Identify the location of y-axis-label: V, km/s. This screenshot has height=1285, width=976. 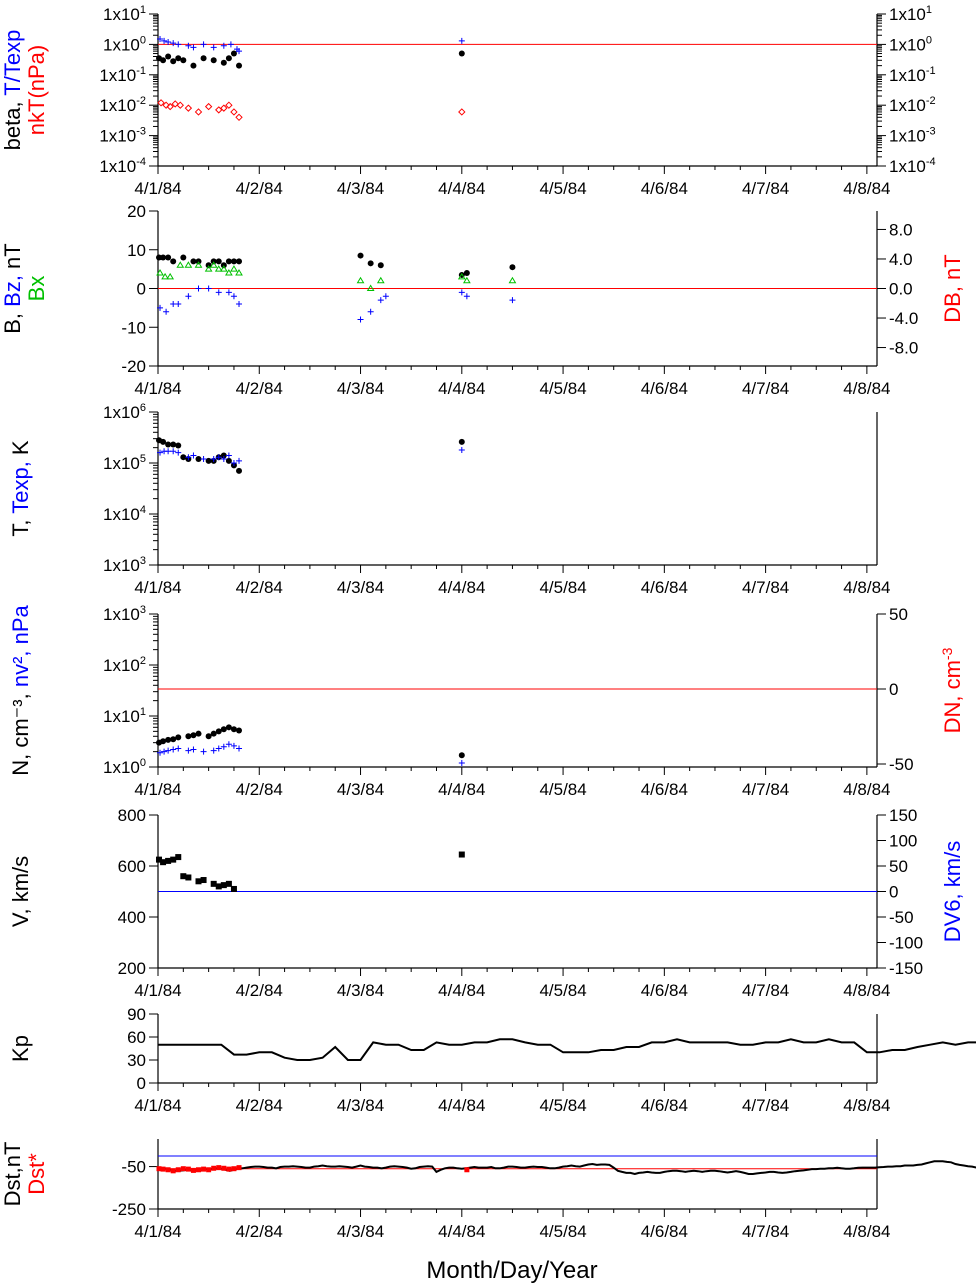
(20, 891).